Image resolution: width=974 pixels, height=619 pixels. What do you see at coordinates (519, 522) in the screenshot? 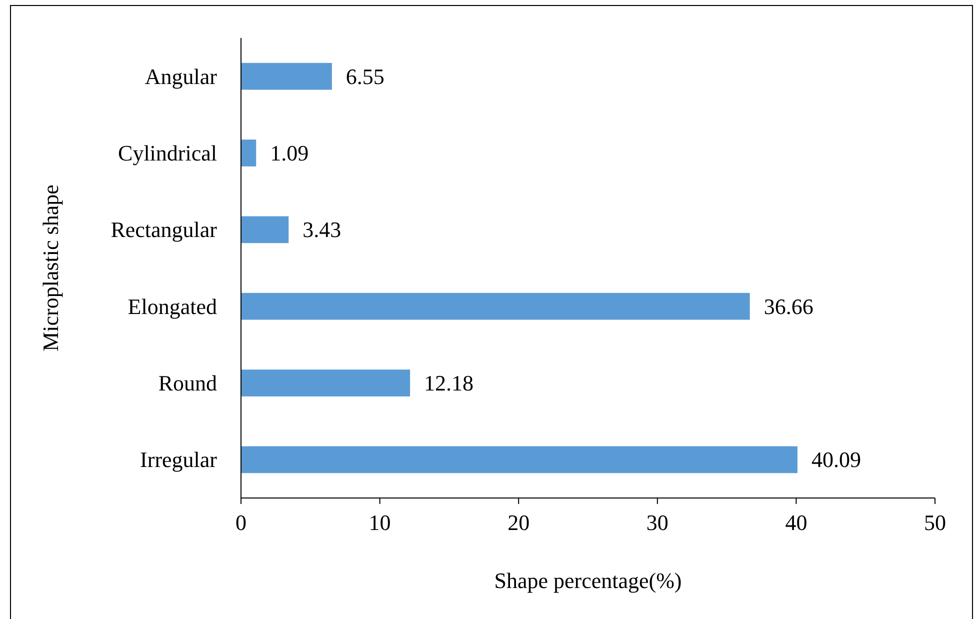
I see `x-tick-label: 20` at bounding box center [519, 522].